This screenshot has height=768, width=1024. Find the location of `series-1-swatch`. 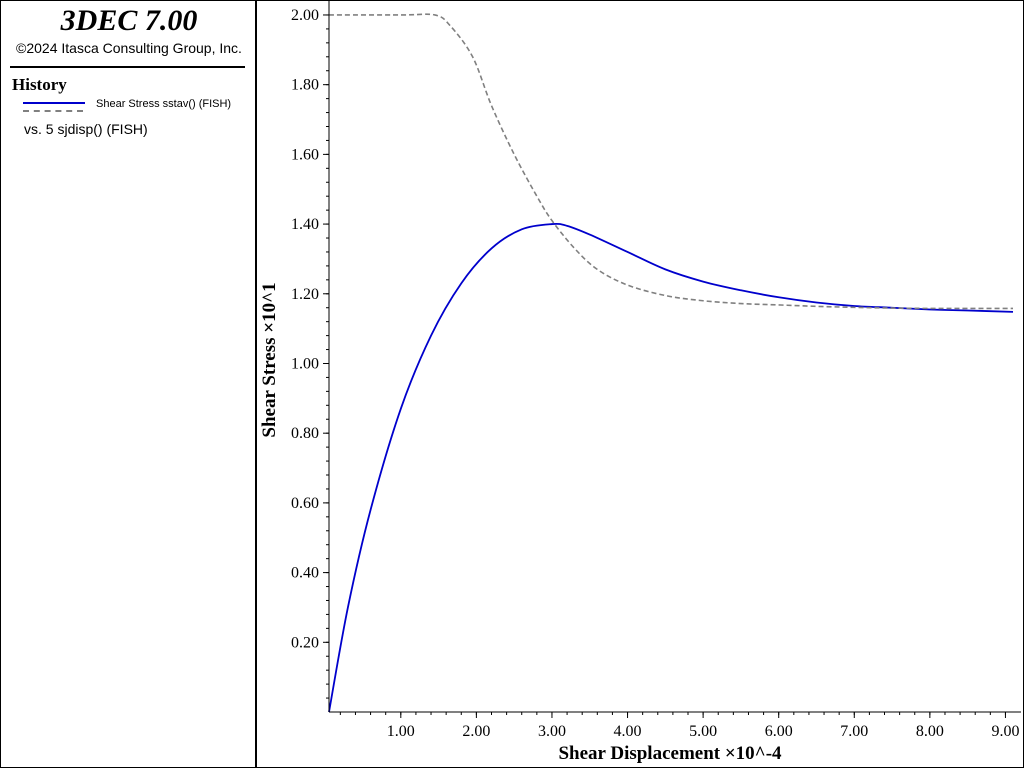

series-1-swatch is located at coordinates (54, 103).